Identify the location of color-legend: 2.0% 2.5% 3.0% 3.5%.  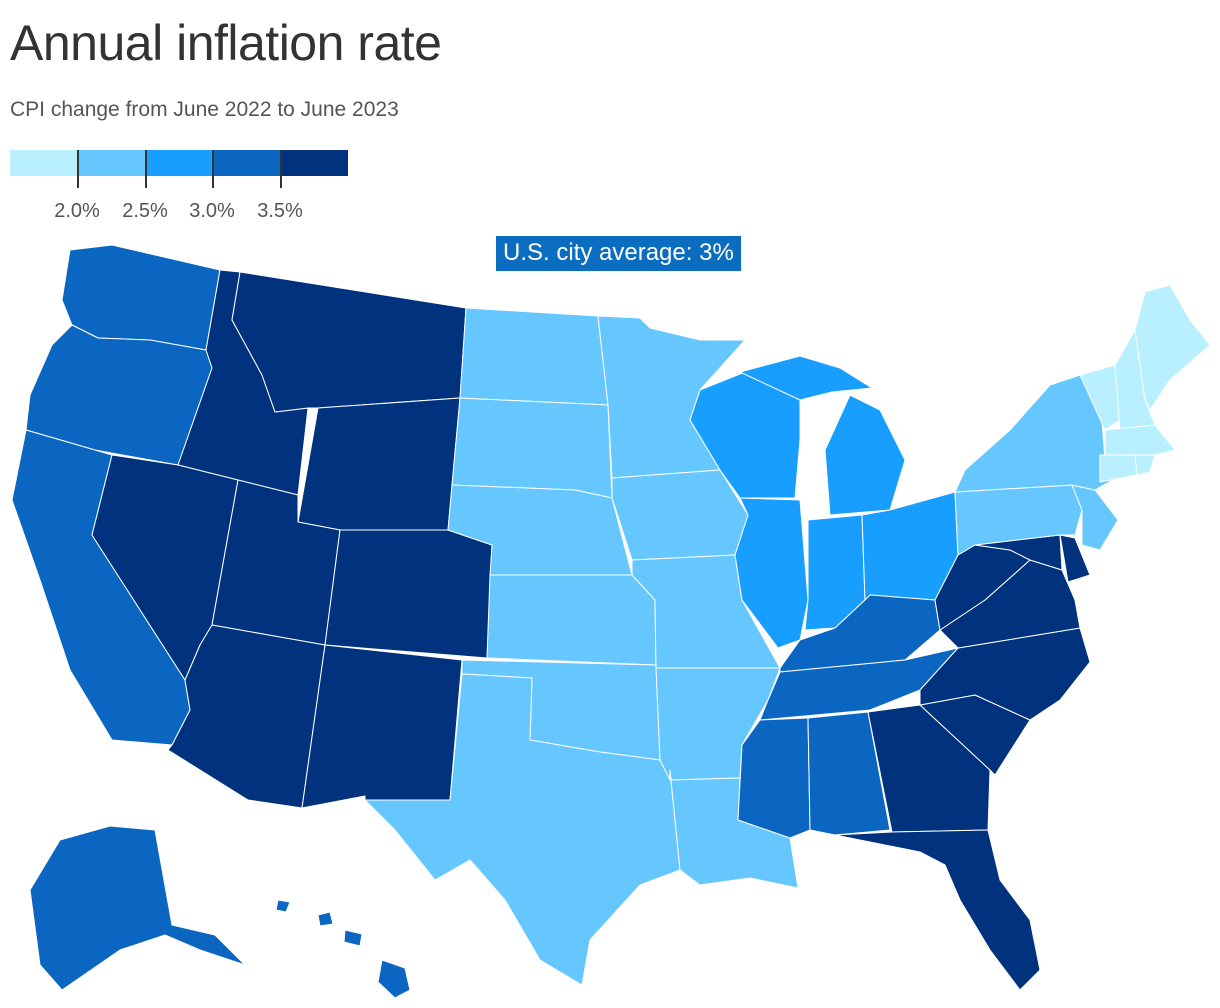
(179, 186).